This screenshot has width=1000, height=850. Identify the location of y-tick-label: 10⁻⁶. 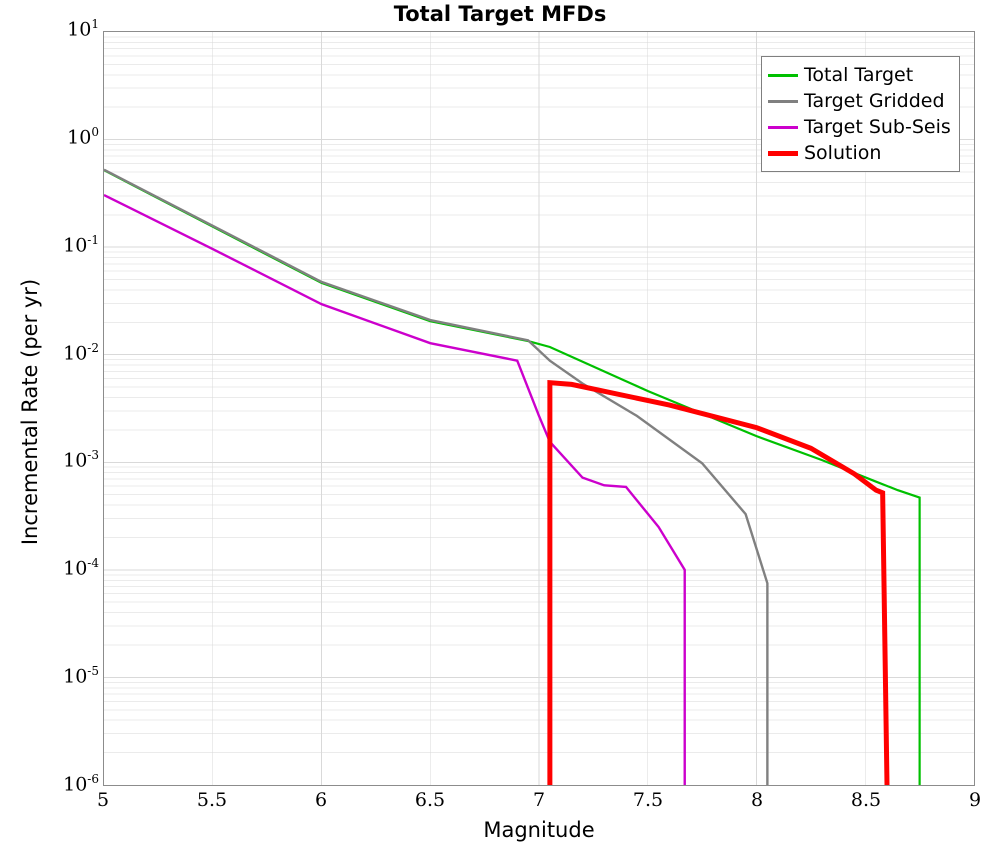
(81, 784).